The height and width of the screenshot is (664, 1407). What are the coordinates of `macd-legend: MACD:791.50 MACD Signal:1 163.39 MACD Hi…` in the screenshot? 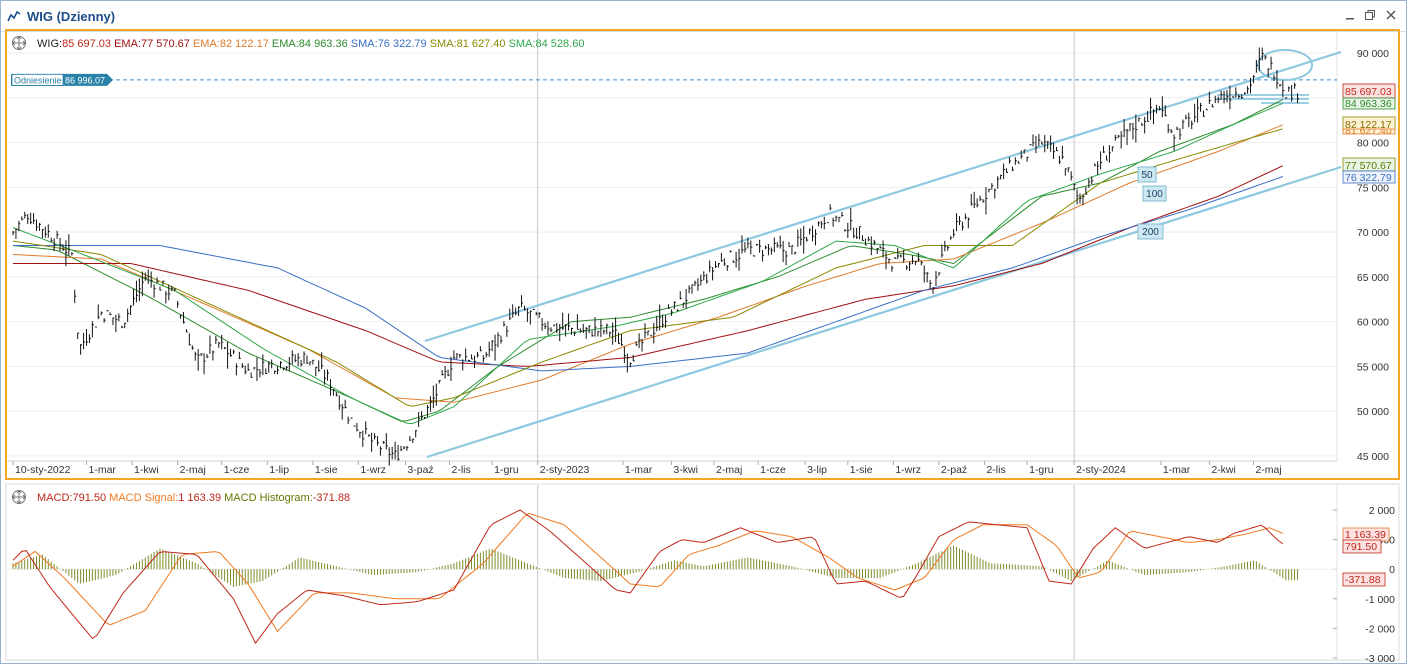 It's located at (193, 498).